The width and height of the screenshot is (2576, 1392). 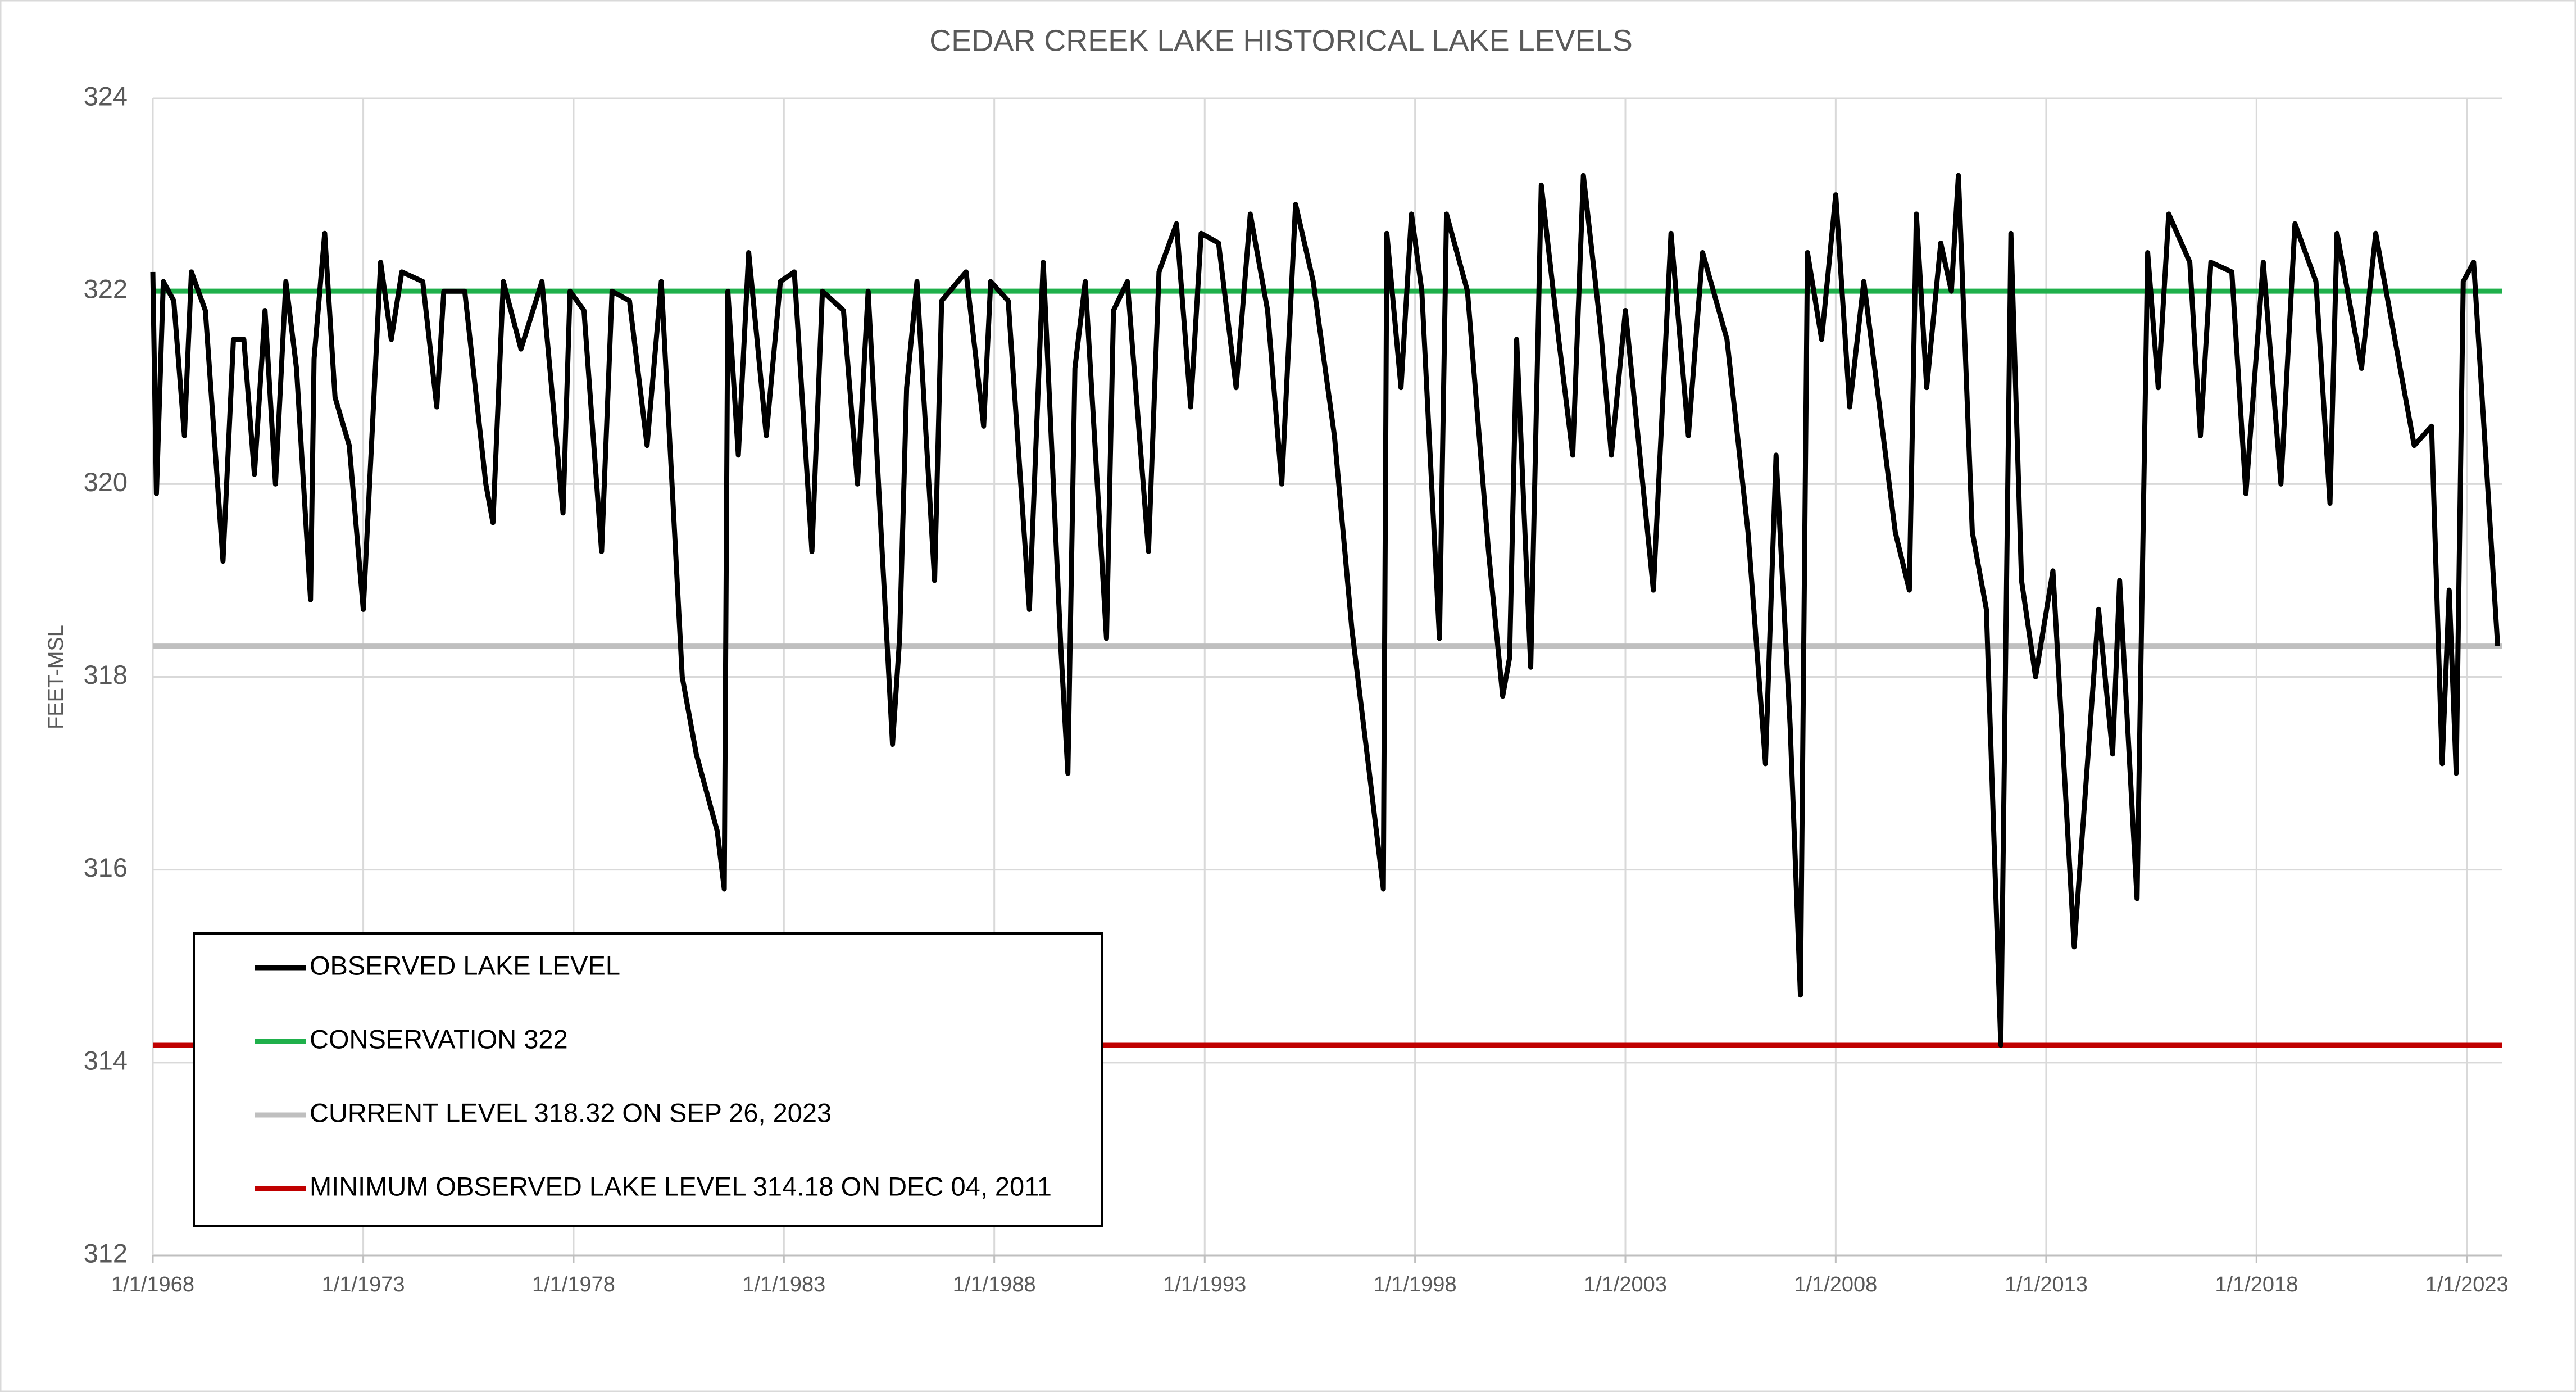 I want to click on x-tick-label: 1/1/1978, so click(x=573, y=1284).